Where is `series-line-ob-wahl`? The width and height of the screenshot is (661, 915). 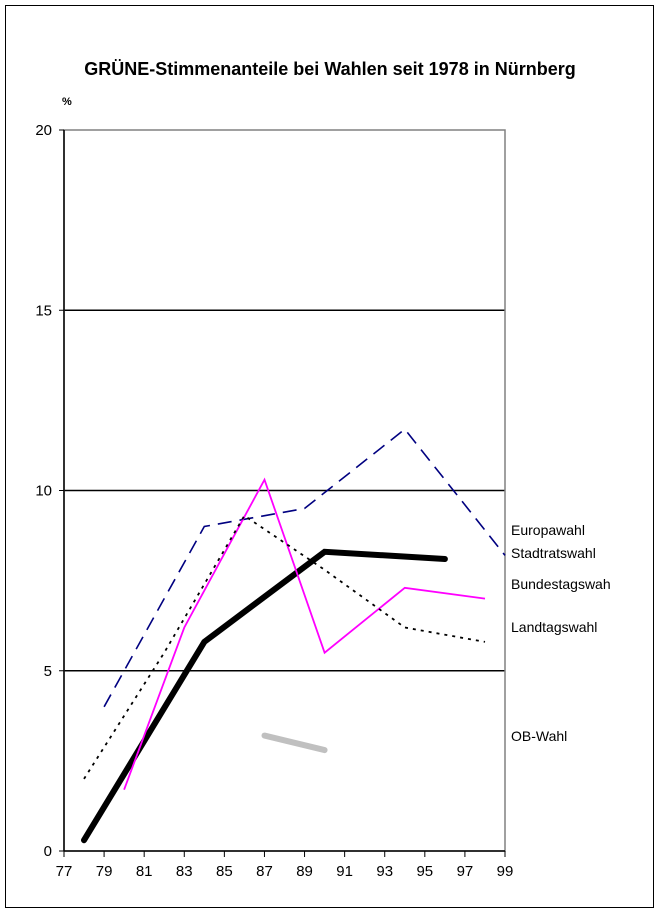 series-line-ob-wahl is located at coordinates (294, 743).